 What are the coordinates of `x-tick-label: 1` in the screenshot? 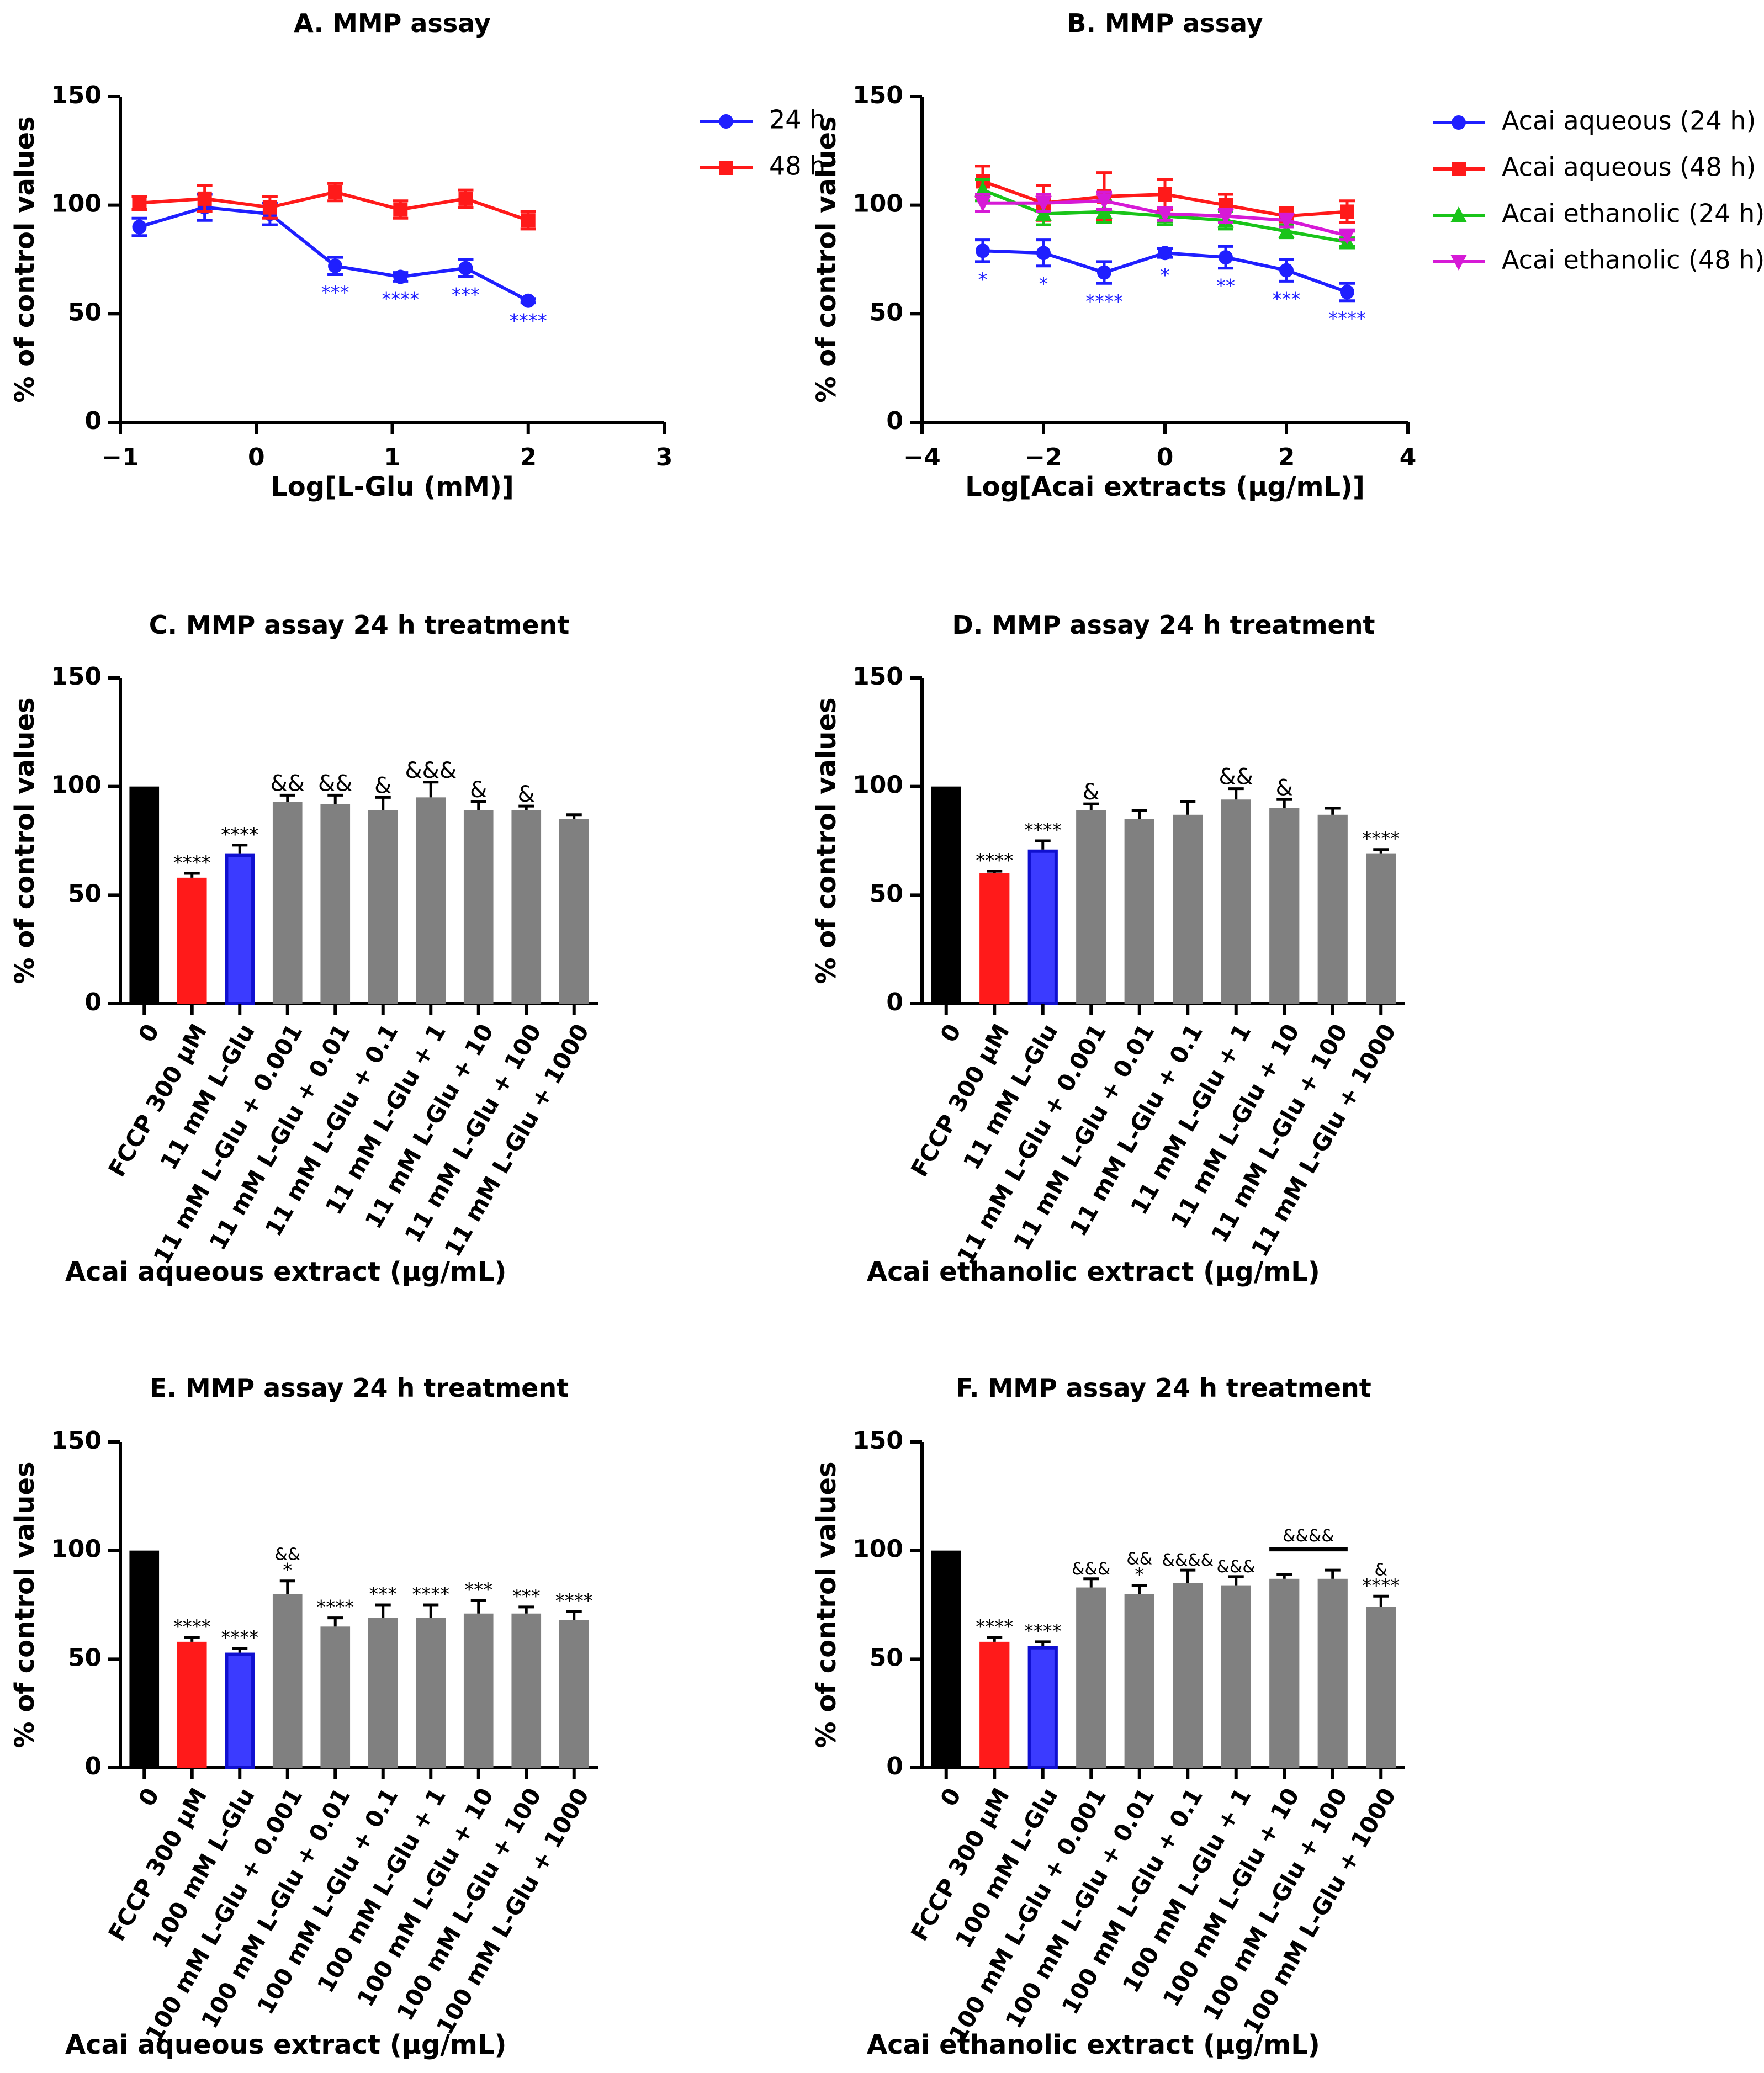 It's located at (392, 457).